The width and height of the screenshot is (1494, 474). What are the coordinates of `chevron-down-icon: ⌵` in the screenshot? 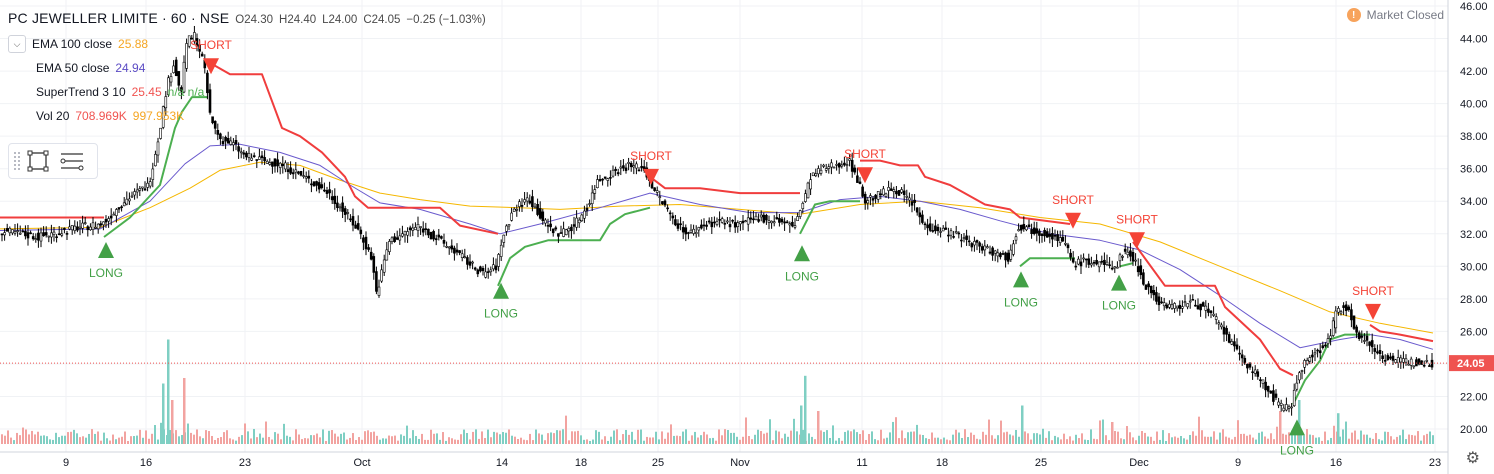 It's located at (17, 44).